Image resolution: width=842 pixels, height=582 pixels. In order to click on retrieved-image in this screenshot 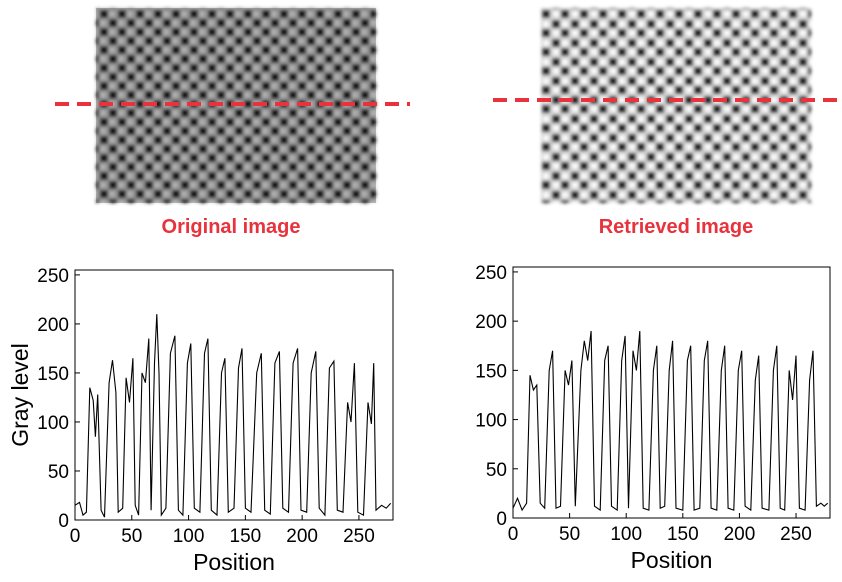, I will do `click(676, 105)`.